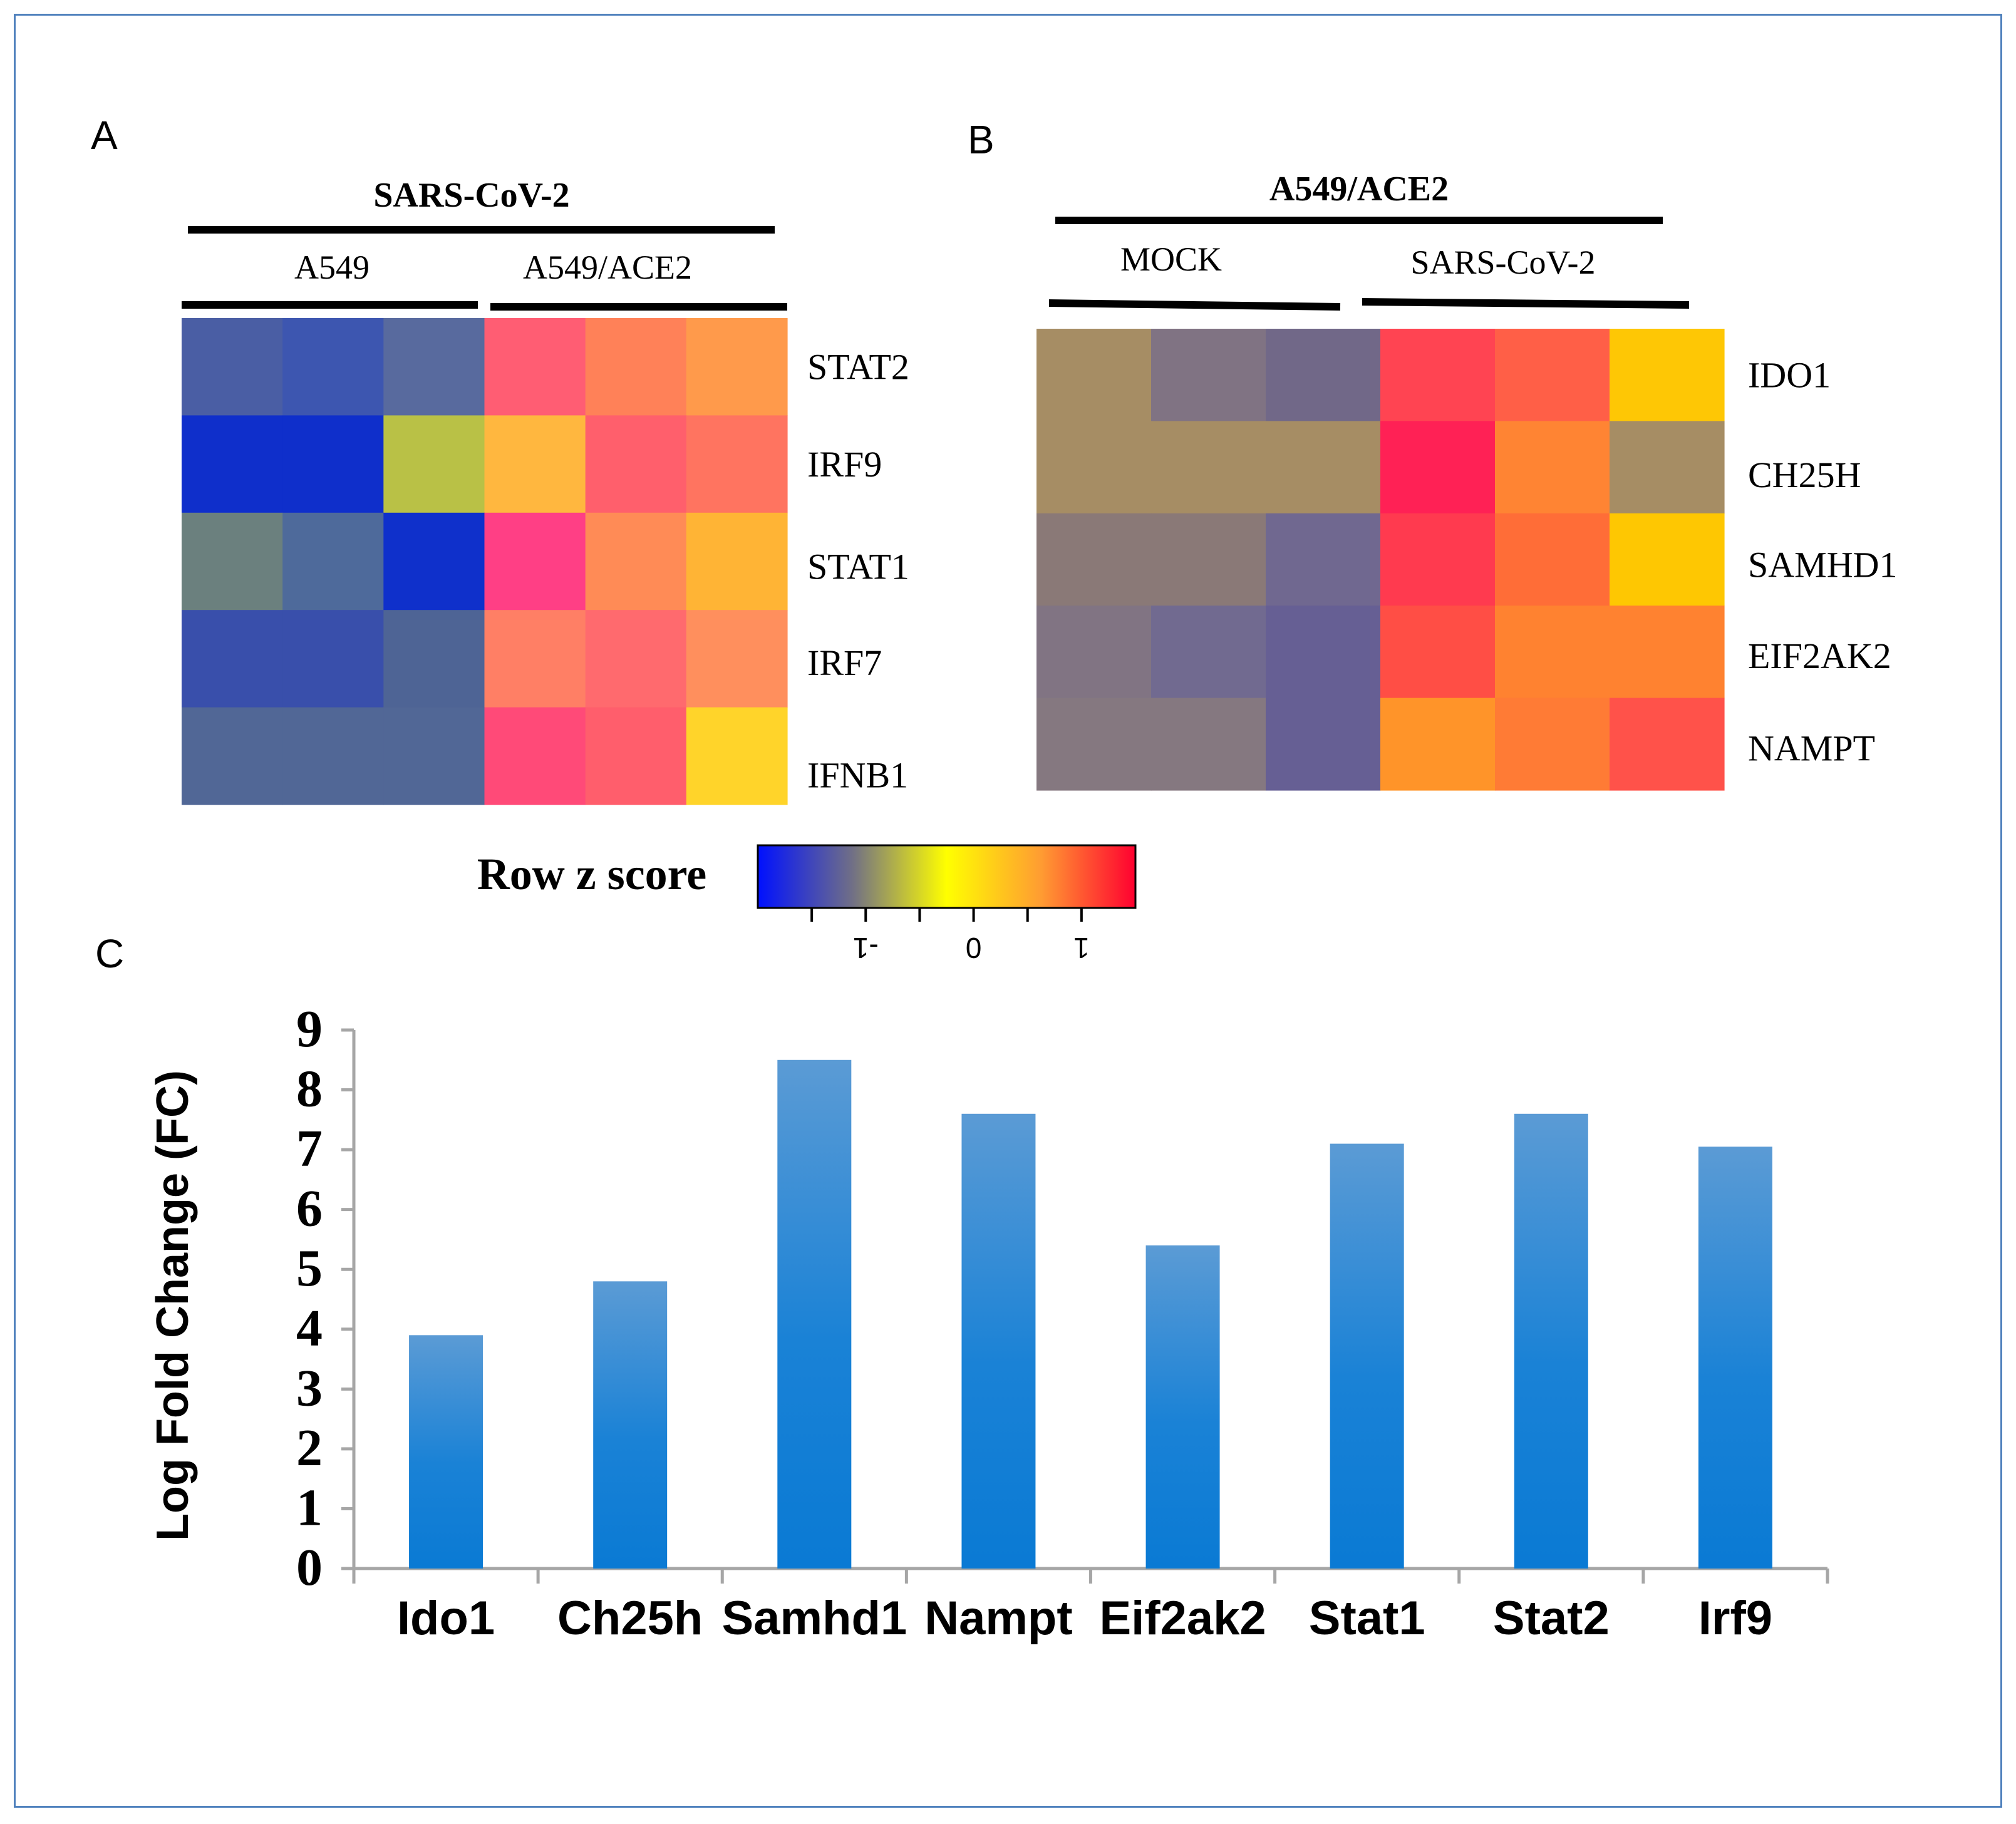 This screenshot has width=2016, height=1824. I want to click on x-tick-label: Ch25h, so click(630, 1618).